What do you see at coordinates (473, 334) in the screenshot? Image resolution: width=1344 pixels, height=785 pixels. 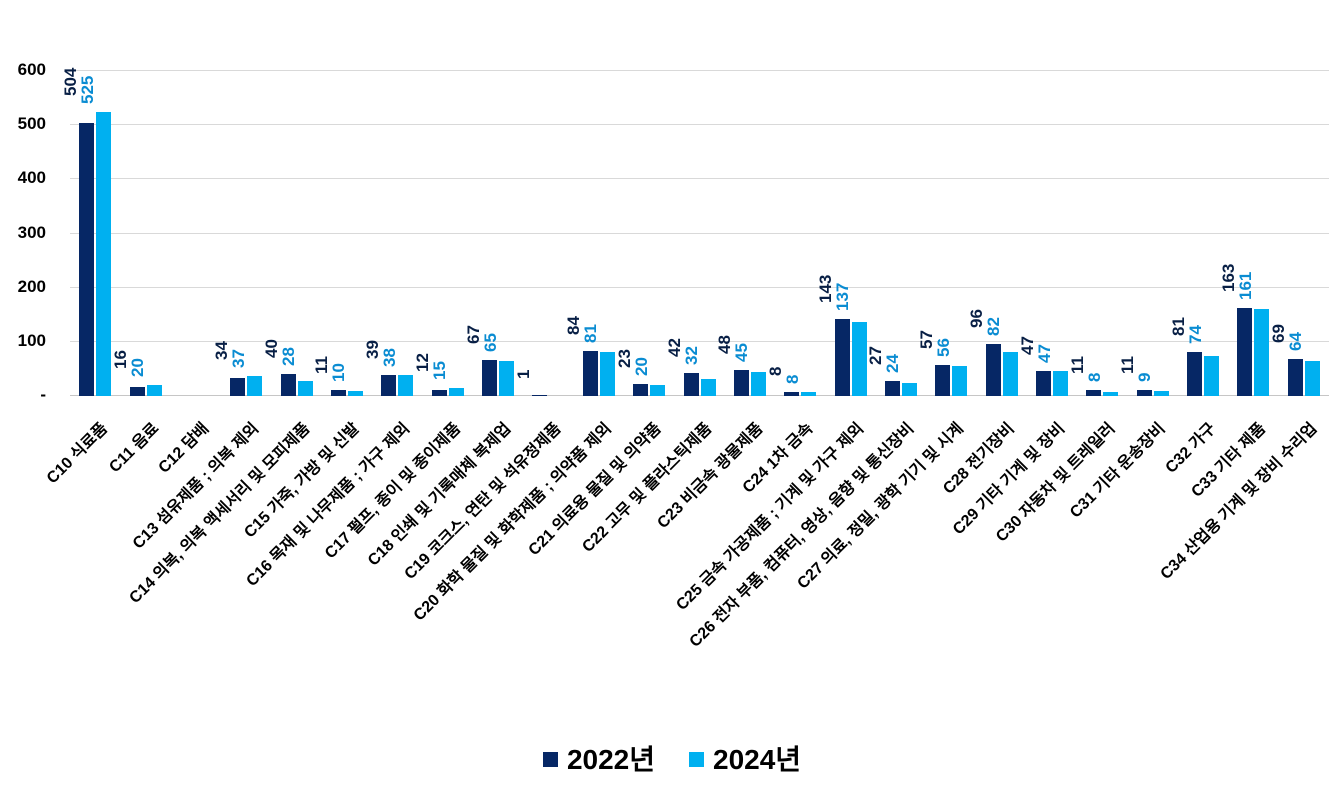 I see `bar-value-label: 67` at bounding box center [473, 334].